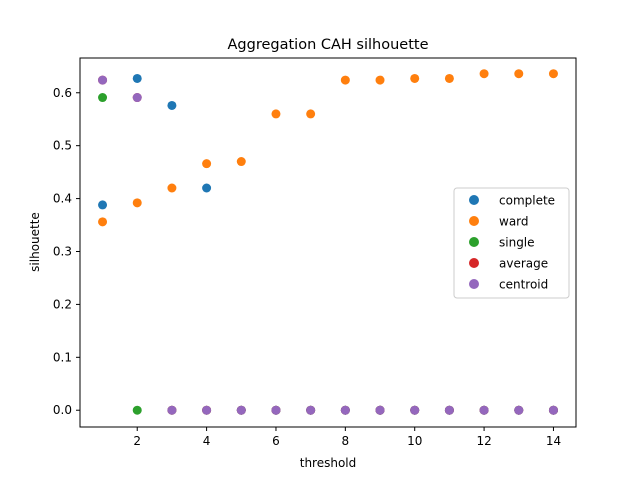 Image resolution: width=640 pixels, height=480 pixels. Describe the element at coordinates (62, 304) in the screenshot. I see `y-tick-label: 0.2` at that location.